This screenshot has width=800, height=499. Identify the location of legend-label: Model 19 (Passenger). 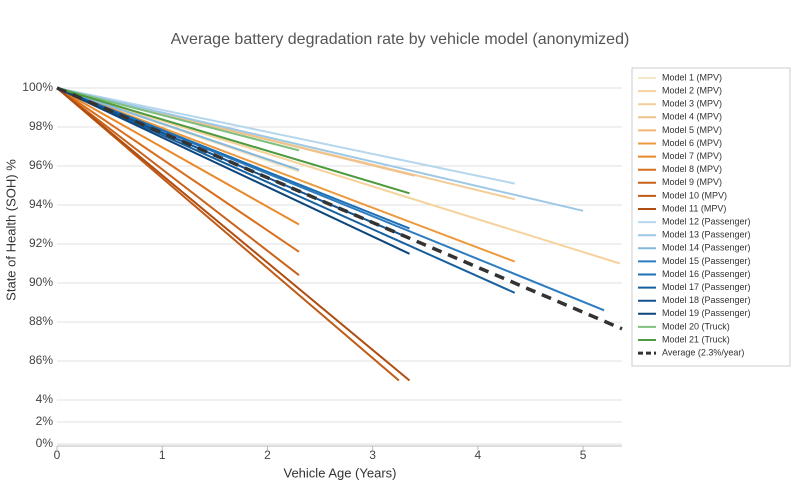
(706, 313).